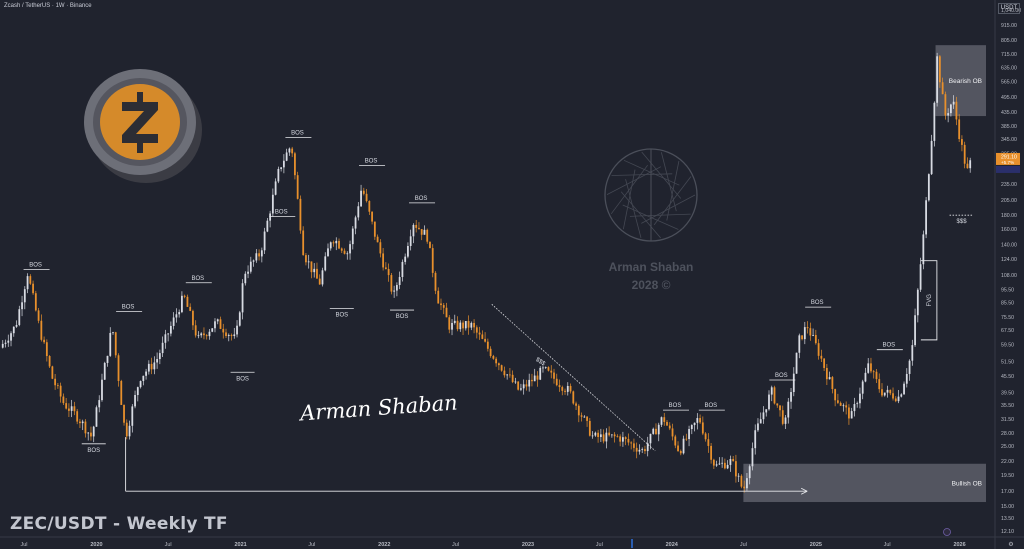 The image size is (1024, 549). I want to click on currency-selector: USDT, so click(1009, 8).